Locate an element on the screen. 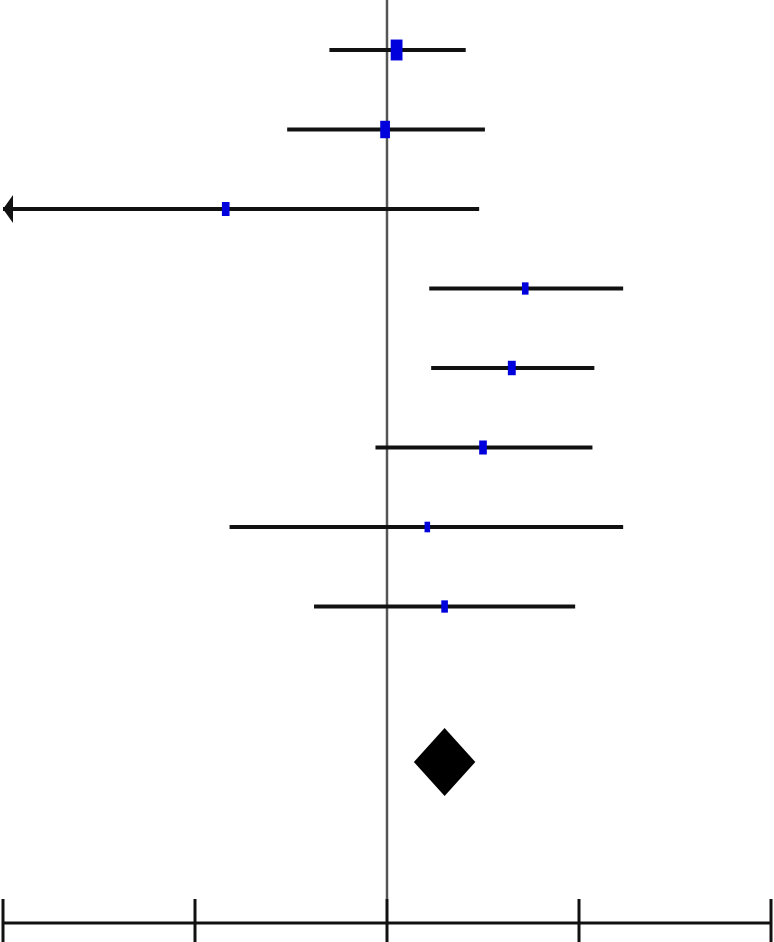 Image resolution: width=774 pixels, height=942 pixels. pooled-diamond is located at coordinates (444, 762).